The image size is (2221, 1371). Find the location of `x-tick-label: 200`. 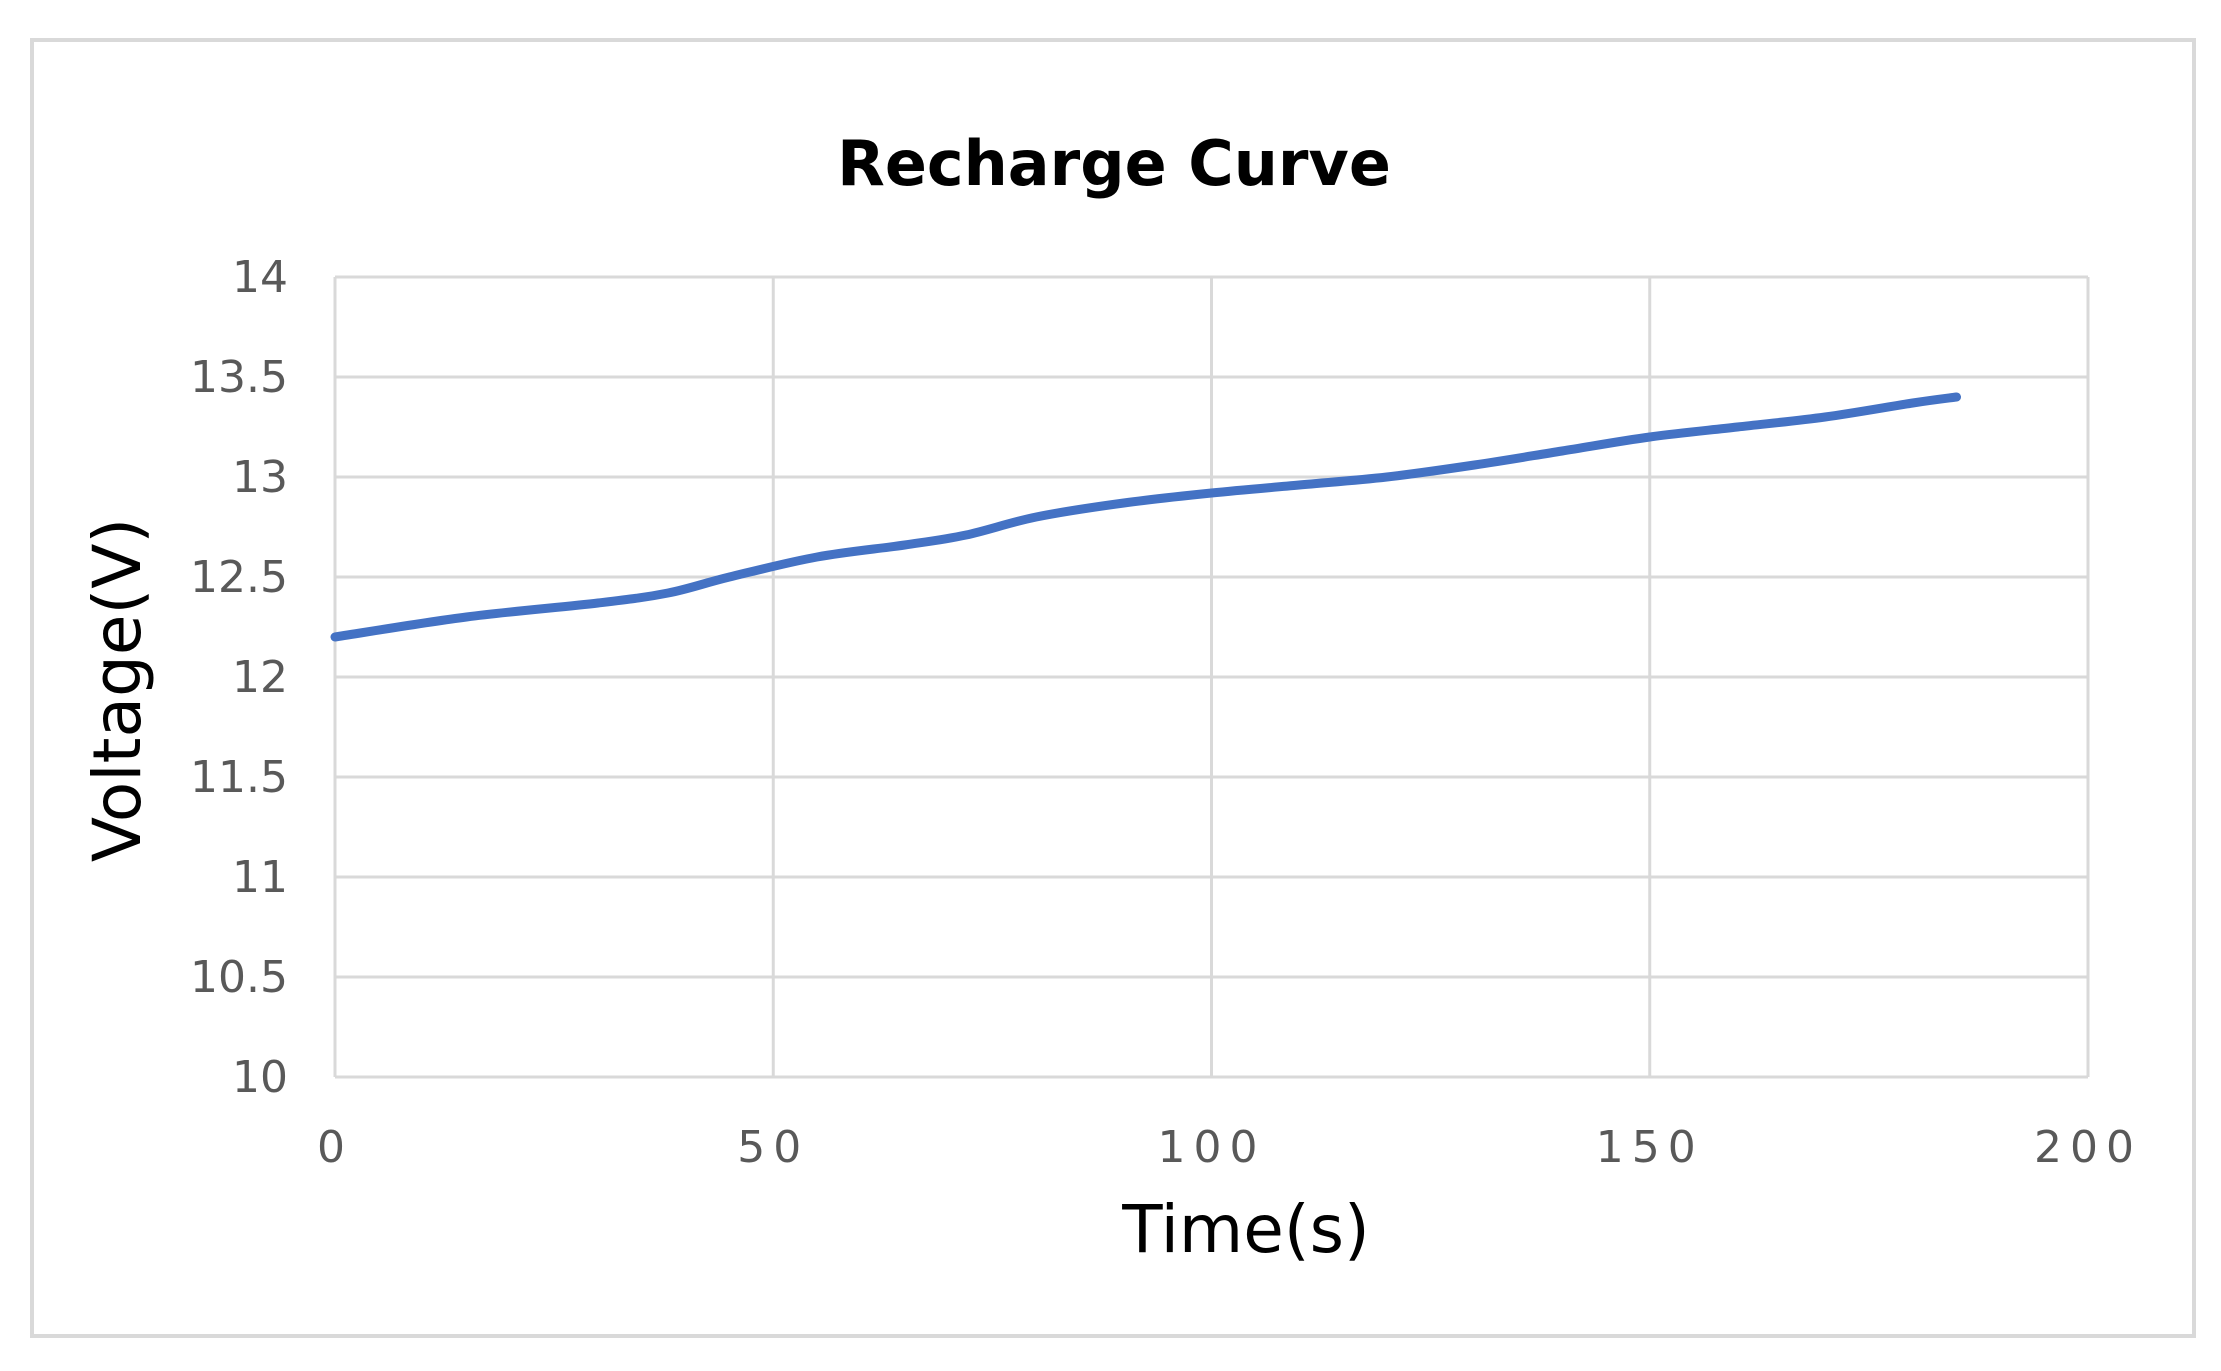

x-tick-label: 200 is located at coordinates (2088, 1147).